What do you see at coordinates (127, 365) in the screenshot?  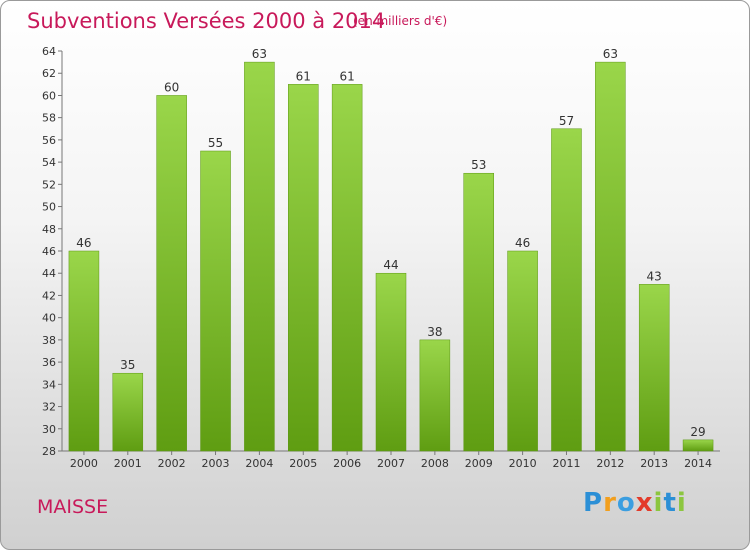 I see `data-label: 35` at bounding box center [127, 365].